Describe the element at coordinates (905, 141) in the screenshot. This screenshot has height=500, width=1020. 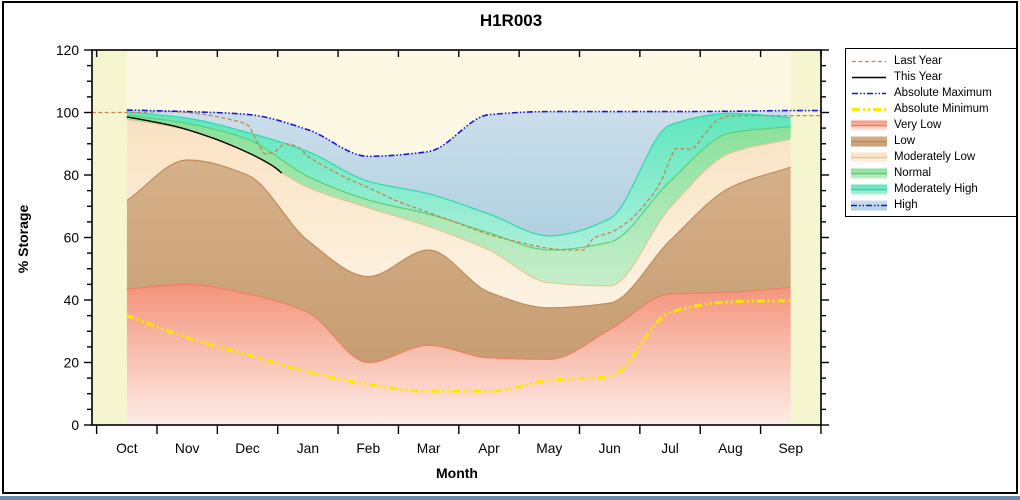
I see `legend-label: Low` at that location.